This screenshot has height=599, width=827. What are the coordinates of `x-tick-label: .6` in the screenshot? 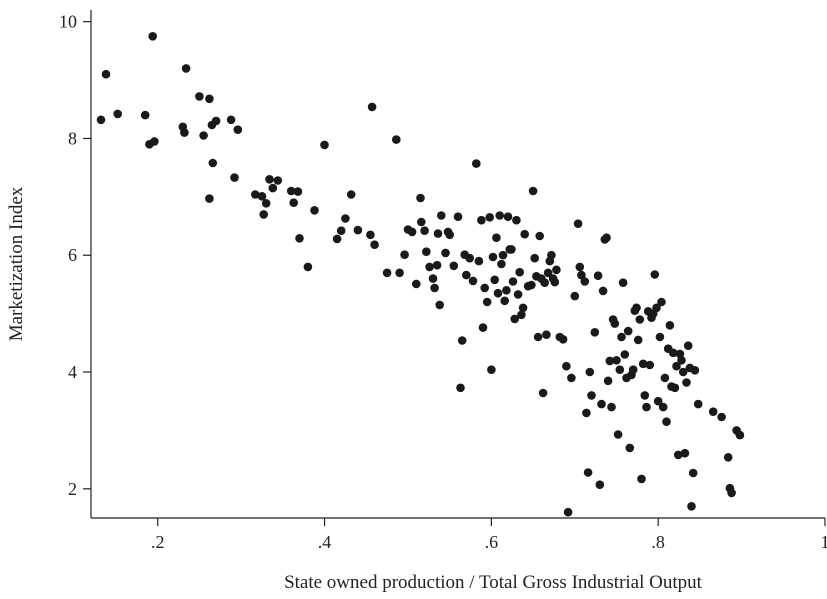 It's located at (492, 542).